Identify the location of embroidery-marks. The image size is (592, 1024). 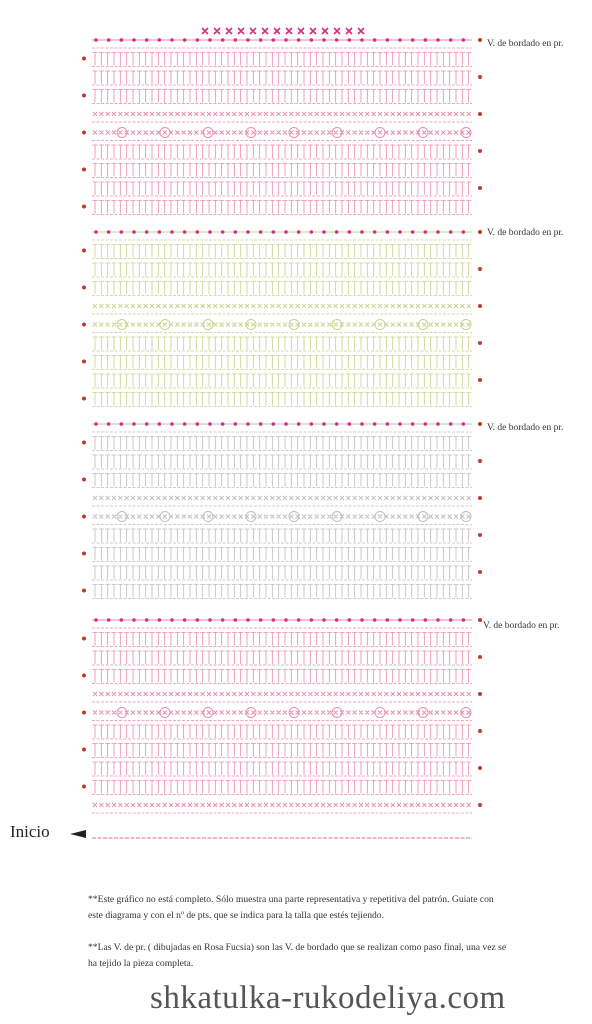
(283, 31).